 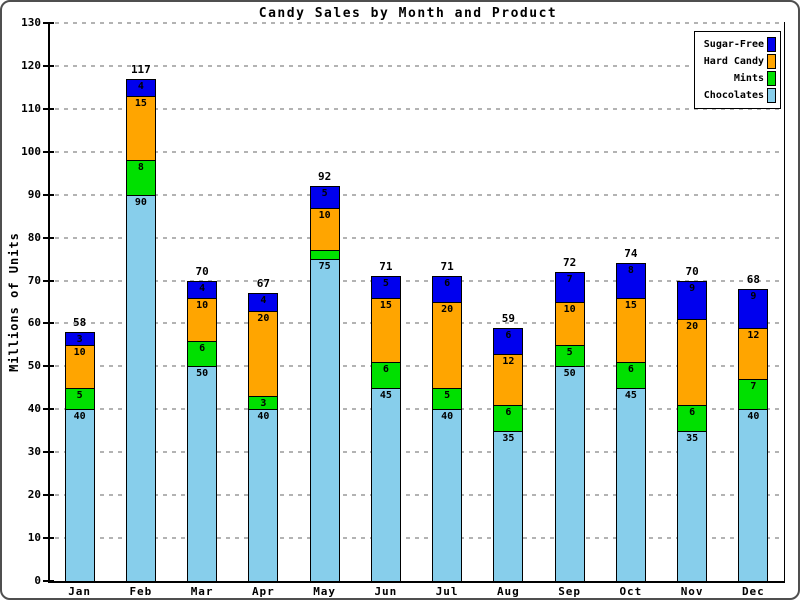 What do you see at coordinates (784, 302) in the screenshot?
I see `right-border-line` at bounding box center [784, 302].